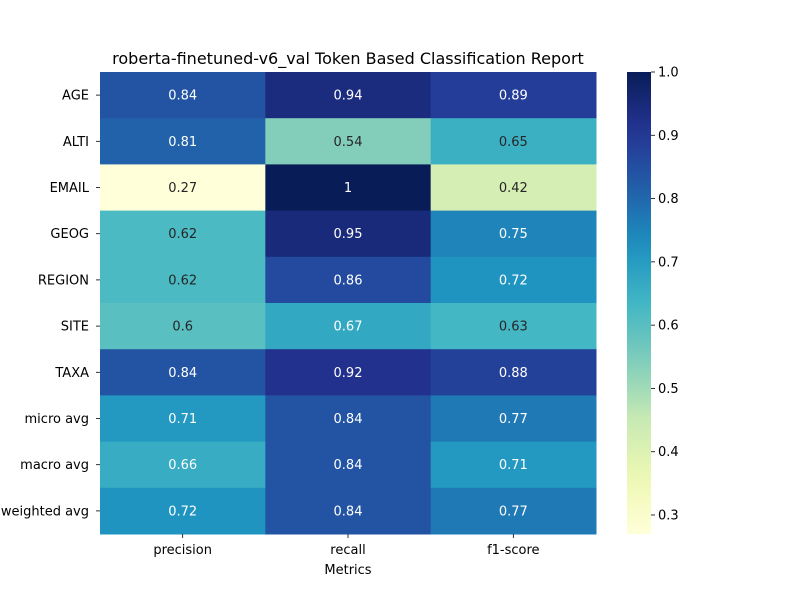  What do you see at coordinates (54, 465) in the screenshot?
I see `row-tick-label: macro avg` at bounding box center [54, 465].